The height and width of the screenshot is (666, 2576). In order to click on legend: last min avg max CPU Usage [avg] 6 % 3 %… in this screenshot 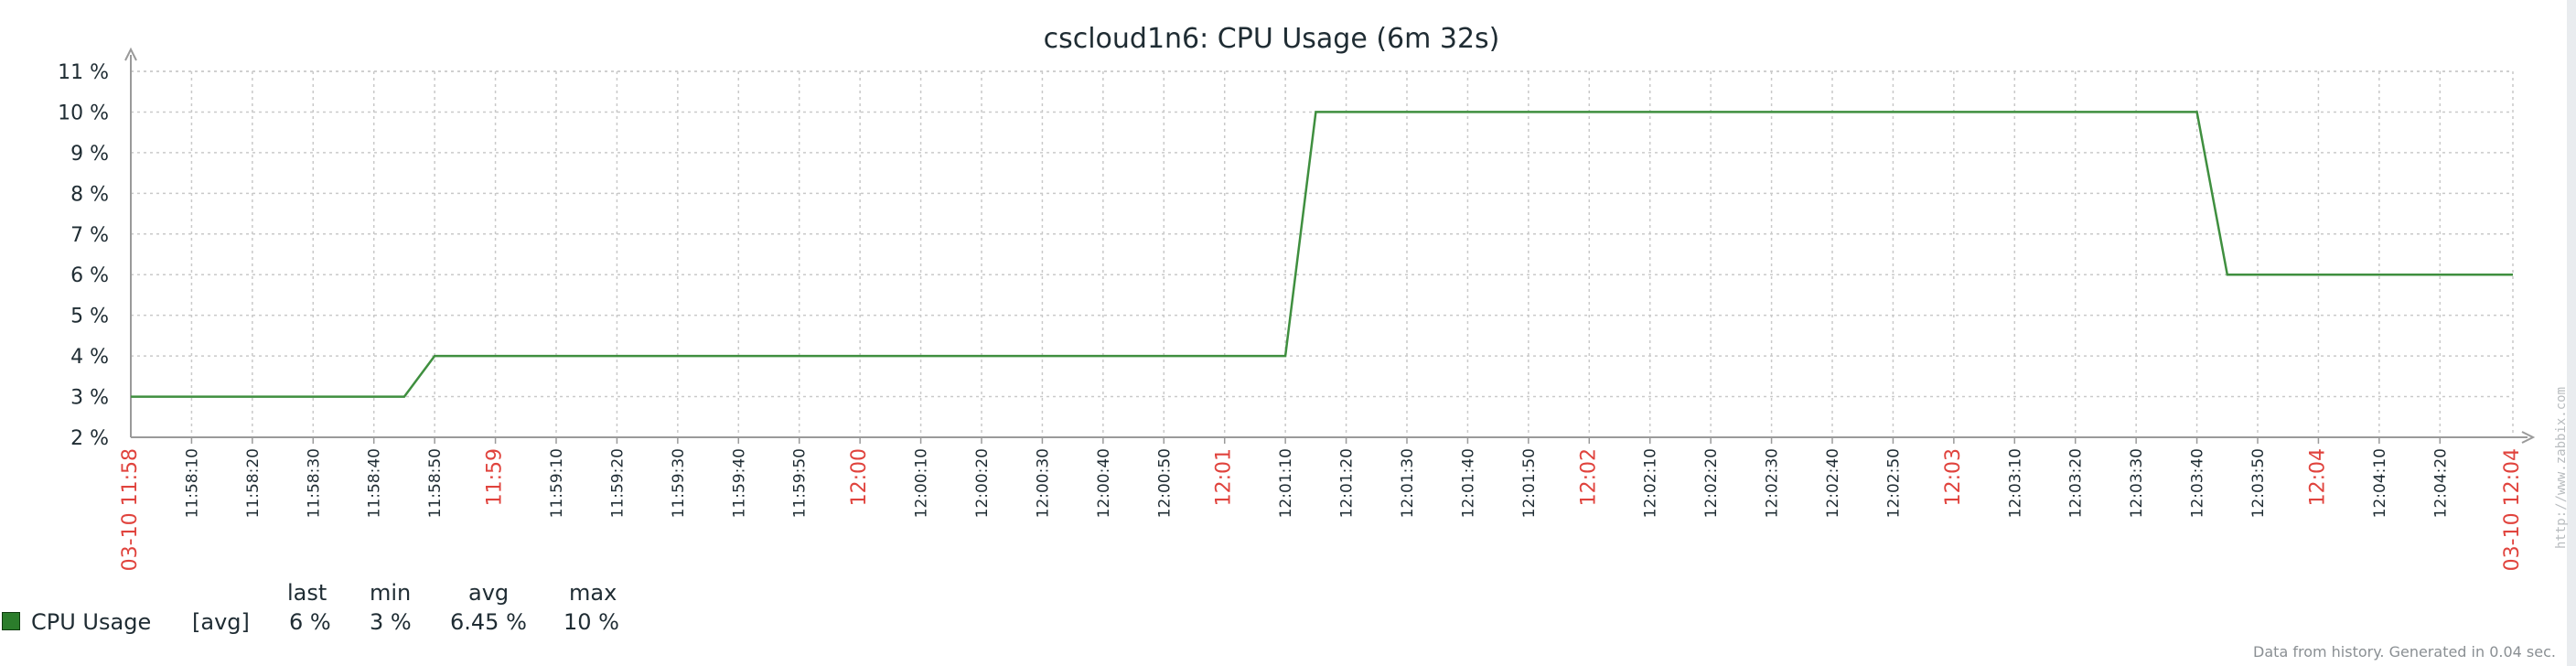, I will do `click(348, 612)`.